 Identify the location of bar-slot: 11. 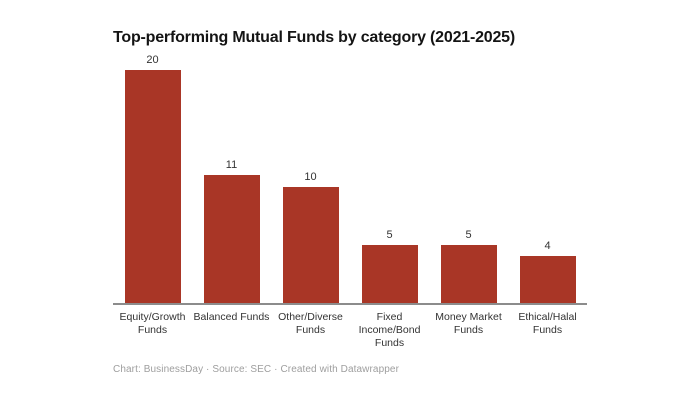
(231, 231).